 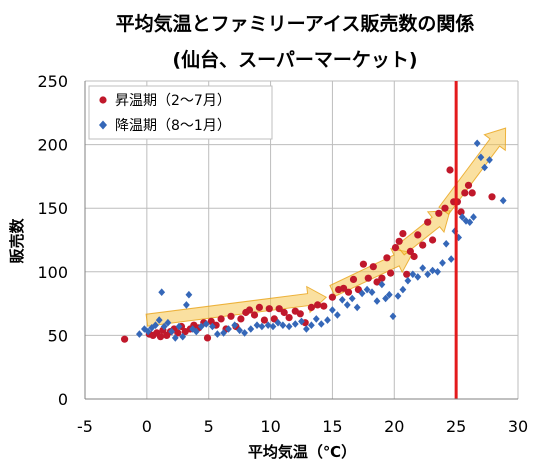 I want to click on legend: 昇温期（2～7月） 降温期（8～1月）, so click(x=180, y=112).